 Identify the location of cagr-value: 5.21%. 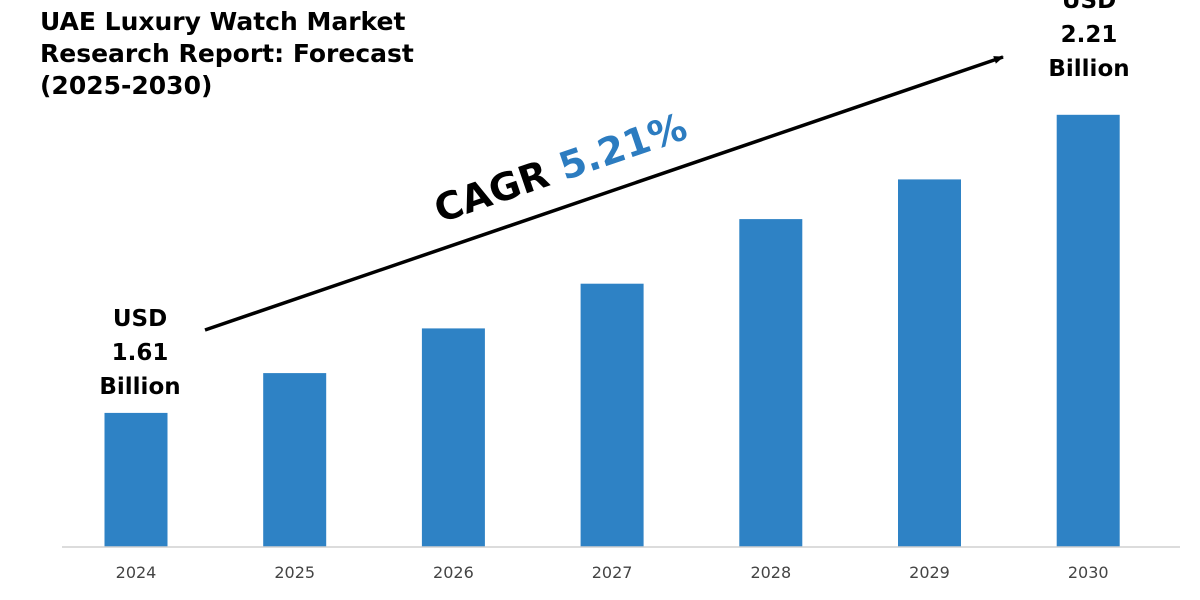
(622, 147).